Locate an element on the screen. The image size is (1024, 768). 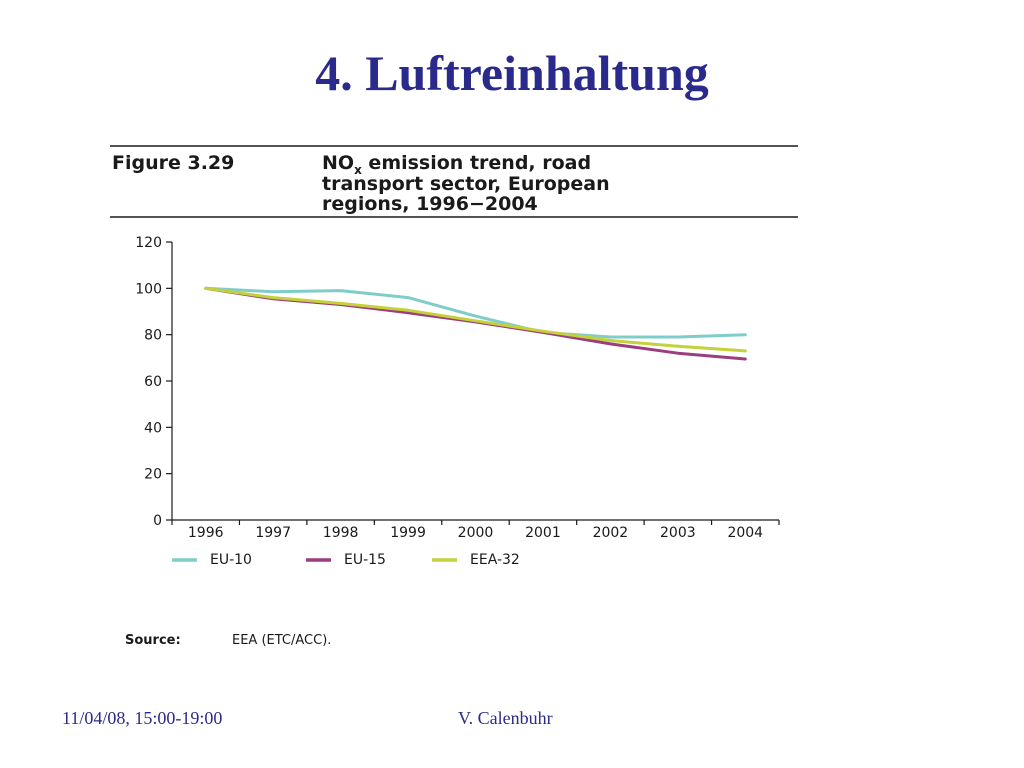
y-axis-ticks: 0 20 40 60 80 100 120 is located at coordinates (153, 382).